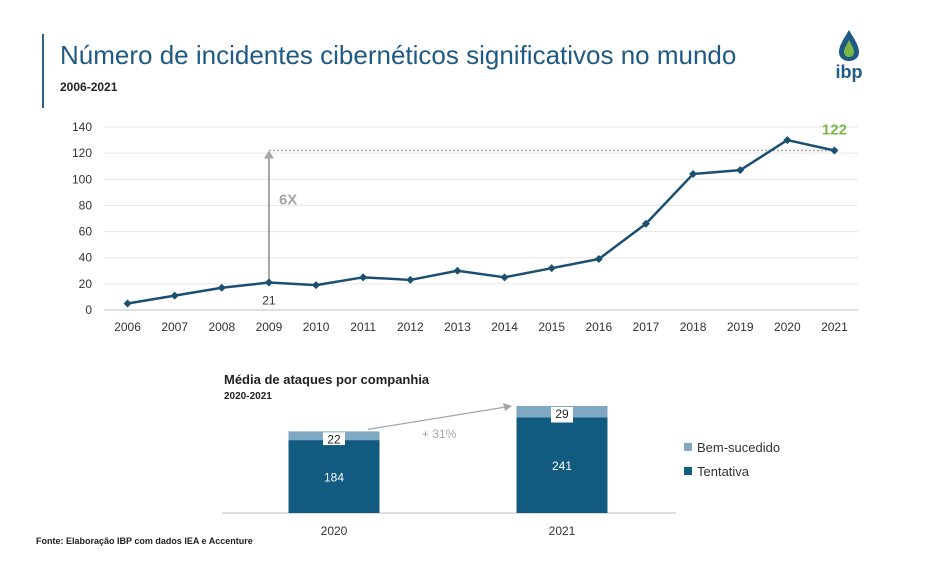 The height and width of the screenshot is (562, 936). I want to click on y-tick-label: 20, so click(86, 284).